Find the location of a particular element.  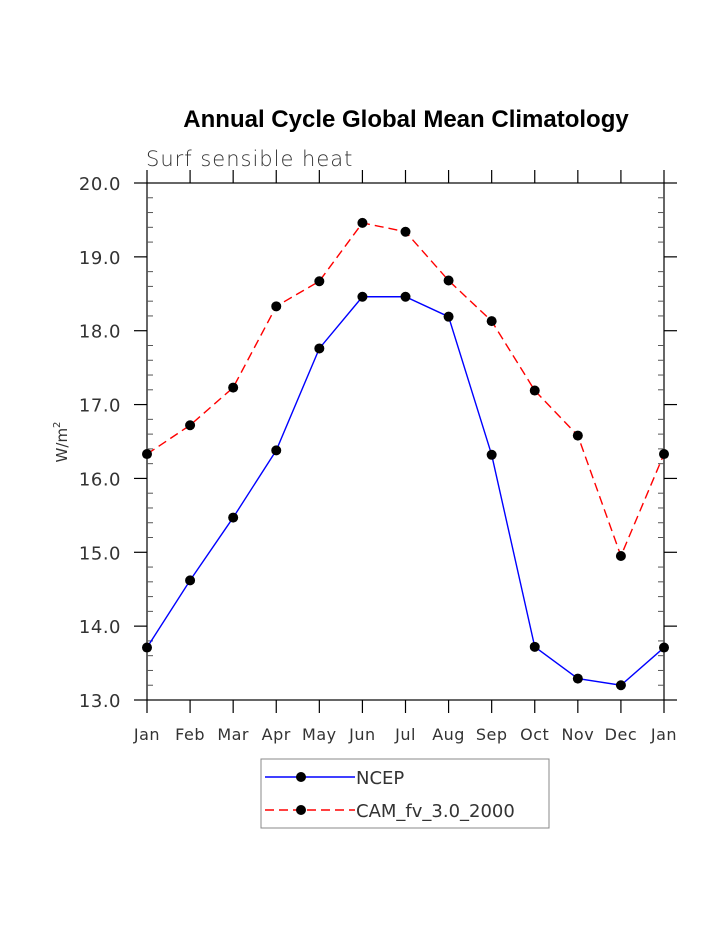

y-tick-label: 20.0 is located at coordinates (100, 184).